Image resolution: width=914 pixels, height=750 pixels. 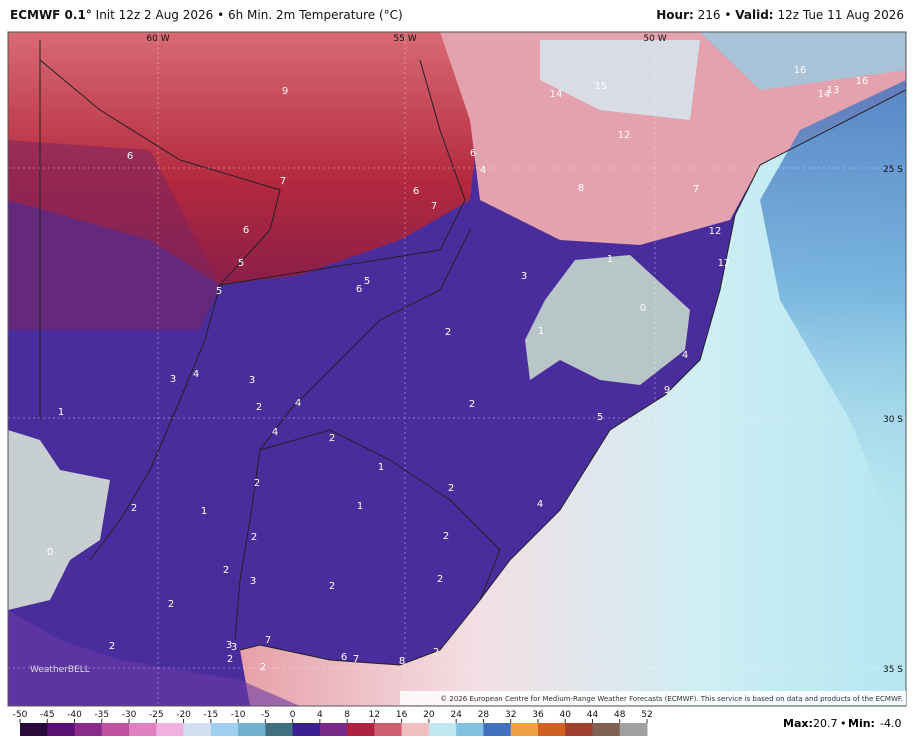 I want to click on colorbar-label: 52, so click(x=646, y=715).